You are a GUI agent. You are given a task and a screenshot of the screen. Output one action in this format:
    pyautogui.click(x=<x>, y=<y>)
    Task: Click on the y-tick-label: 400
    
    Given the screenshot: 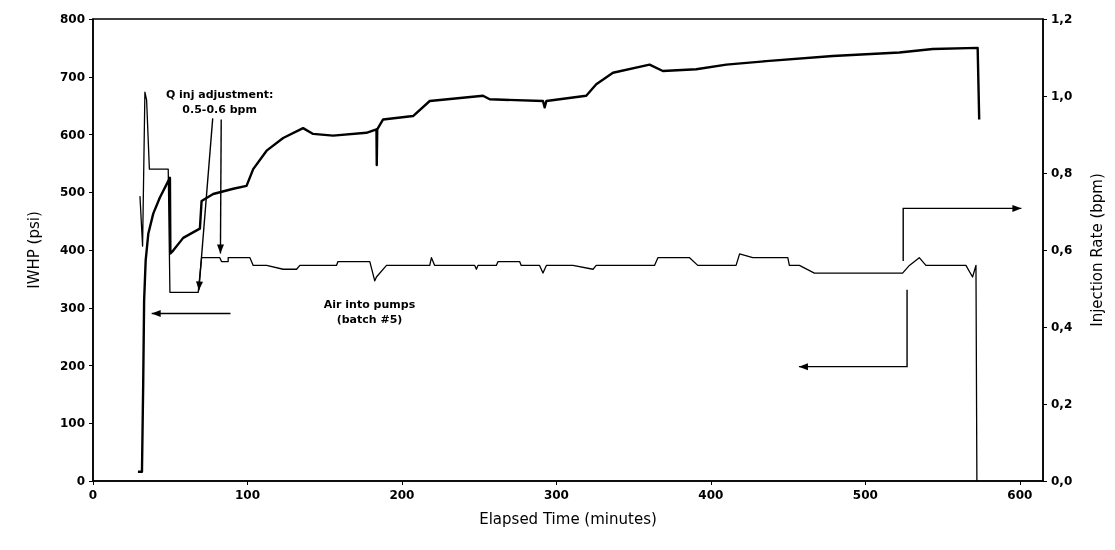 What is the action you would take?
    pyautogui.click(x=72, y=250)
    